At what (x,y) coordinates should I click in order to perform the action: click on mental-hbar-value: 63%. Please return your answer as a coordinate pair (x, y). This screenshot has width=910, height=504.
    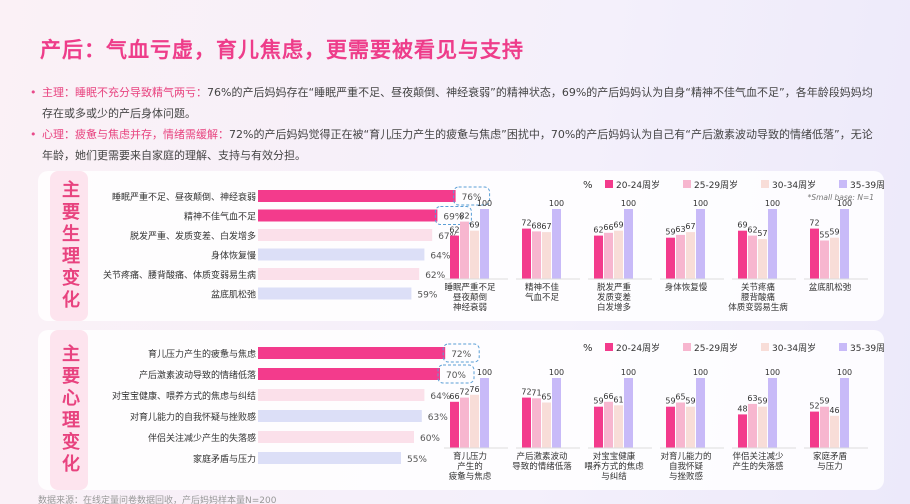
    Looking at the image, I should click on (438, 418).